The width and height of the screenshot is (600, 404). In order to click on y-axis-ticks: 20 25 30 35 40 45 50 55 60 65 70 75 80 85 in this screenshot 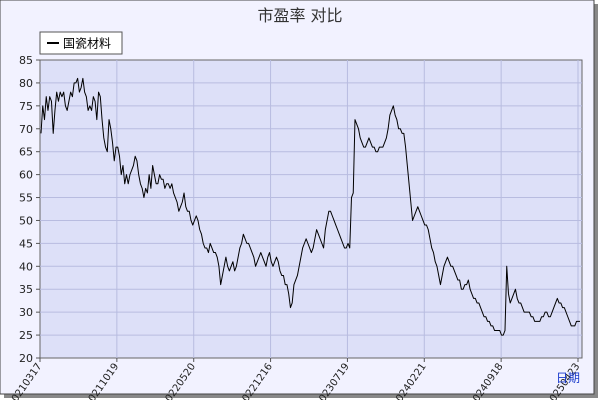, I will do `click(29, 209)`.